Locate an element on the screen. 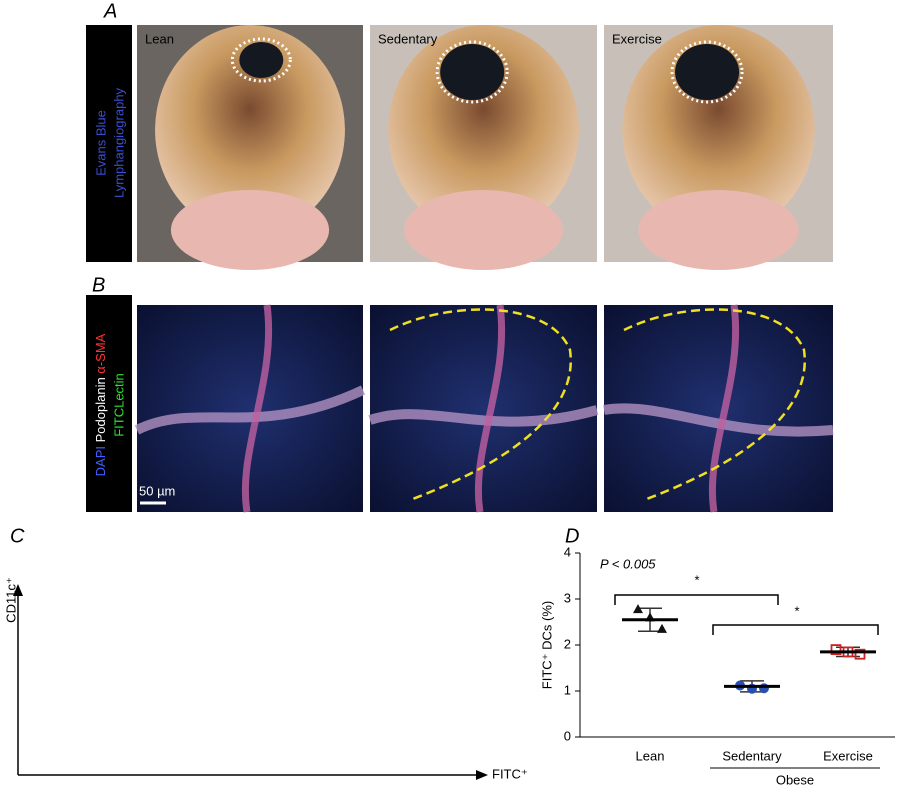  x-tick-label: Sedentary is located at coordinates (752, 755).